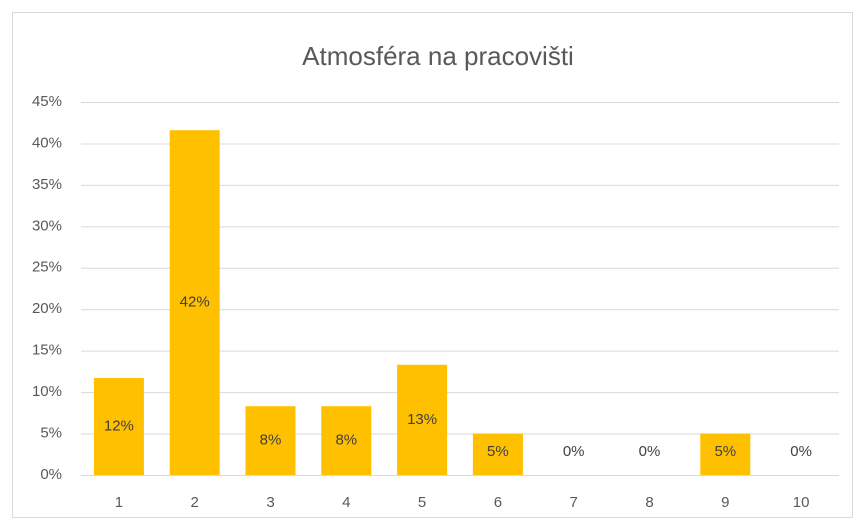 The width and height of the screenshot is (857, 520). What do you see at coordinates (47, 391) in the screenshot?
I see `y-tick-label: 10%` at bounding box center [47, 391].